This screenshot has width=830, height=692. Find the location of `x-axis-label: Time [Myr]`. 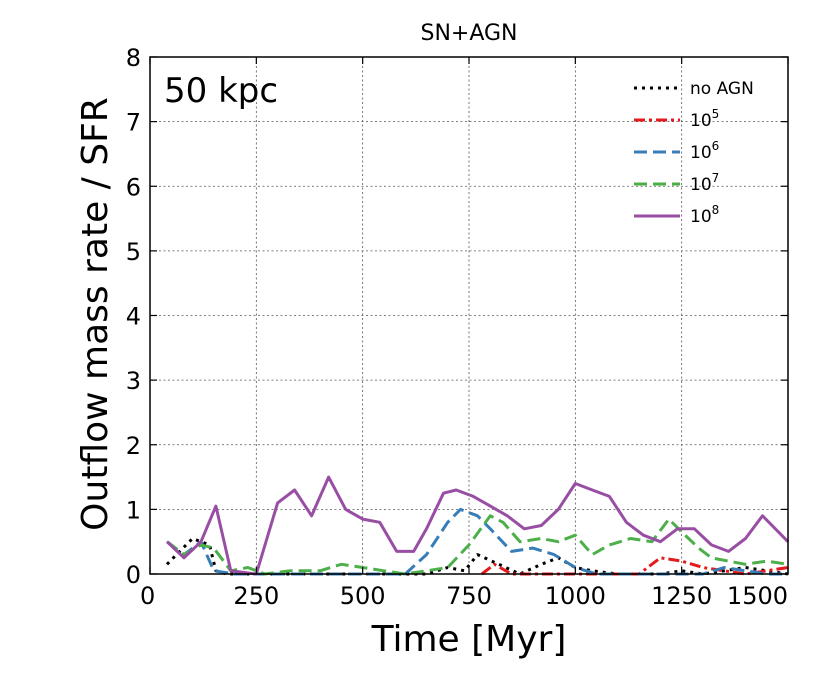

x-axis-label: Time [Myr] is located at coordinates (469, 639).